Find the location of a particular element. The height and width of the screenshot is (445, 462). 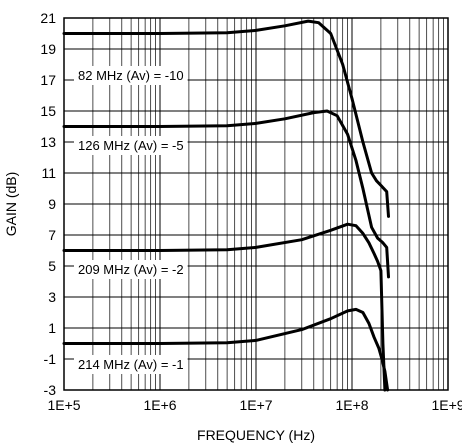

y-tick-label: 5 is located at coordinates (52, 266).